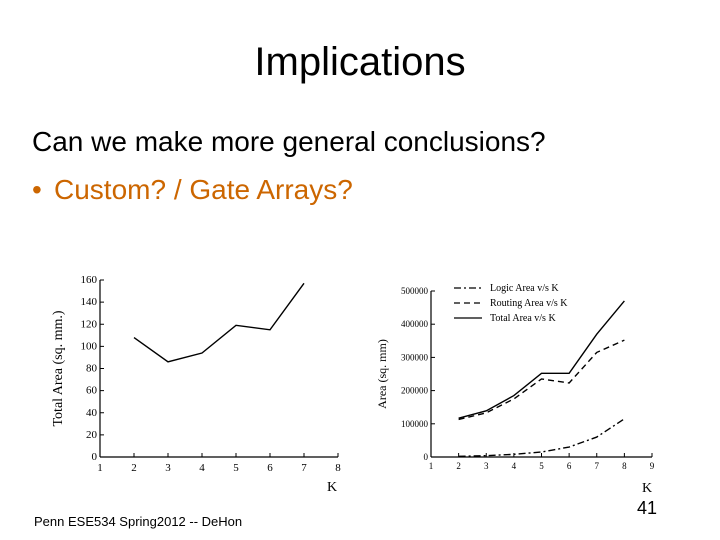  What do you see at coordinates (92, 413) in the screenshot?
I see `y-tick-label: 40` at bounding box center [92, 413].